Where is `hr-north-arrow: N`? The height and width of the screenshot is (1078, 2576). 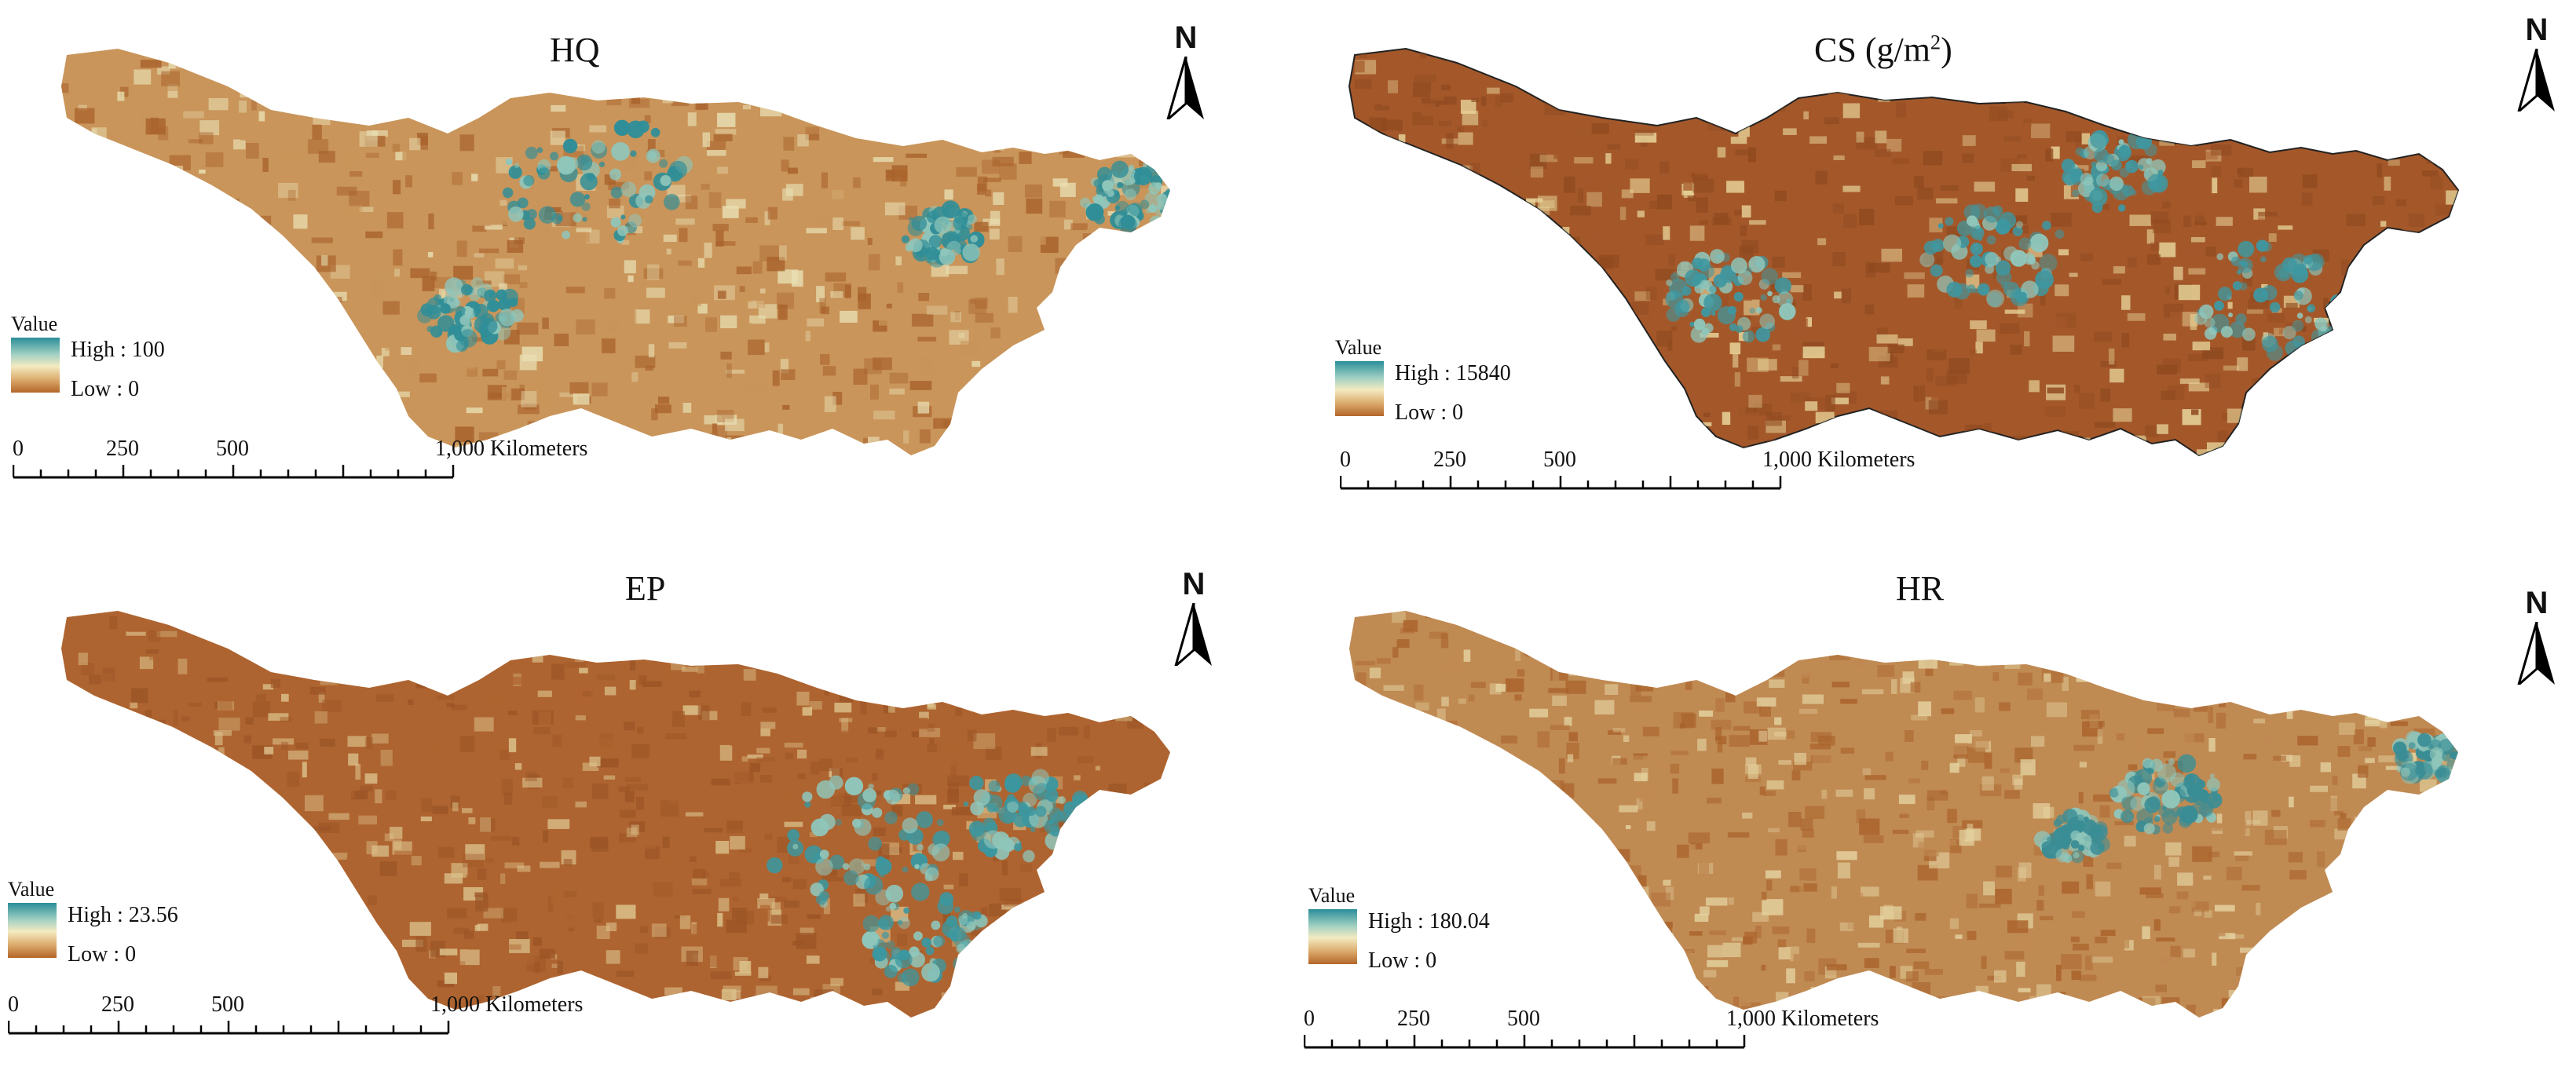 hr-north-arrow: N is located at coordinates (2537, 638).